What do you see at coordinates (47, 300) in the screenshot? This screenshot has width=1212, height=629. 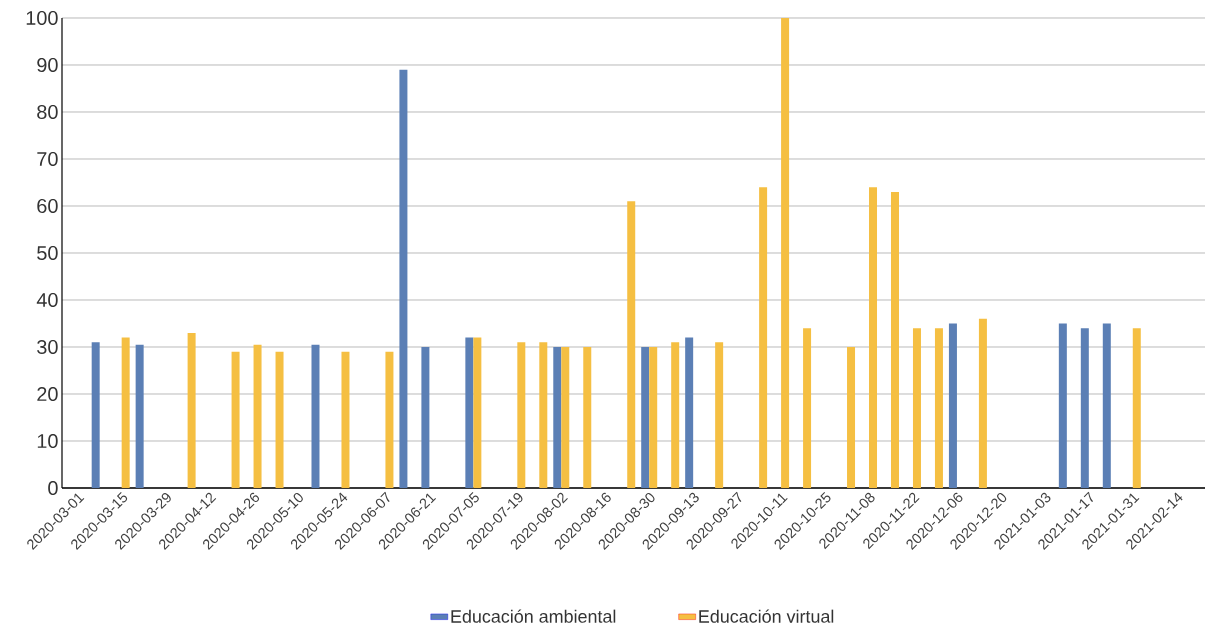 I see `y-tick-label: 40` at bounding box center [47, 300].